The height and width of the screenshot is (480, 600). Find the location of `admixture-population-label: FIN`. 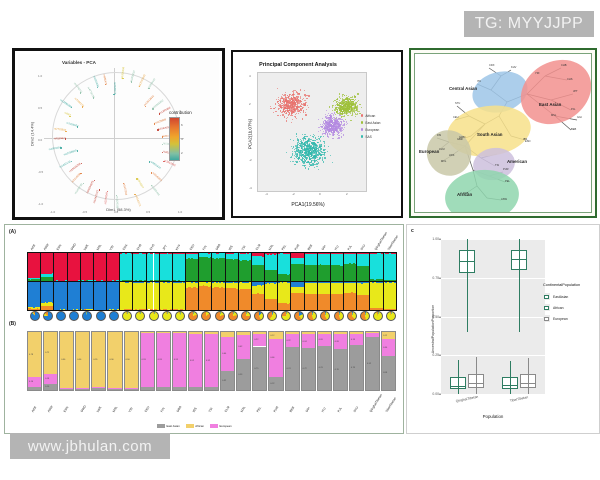

admixture-population-label: FIN is located at coordinates (162, 409).